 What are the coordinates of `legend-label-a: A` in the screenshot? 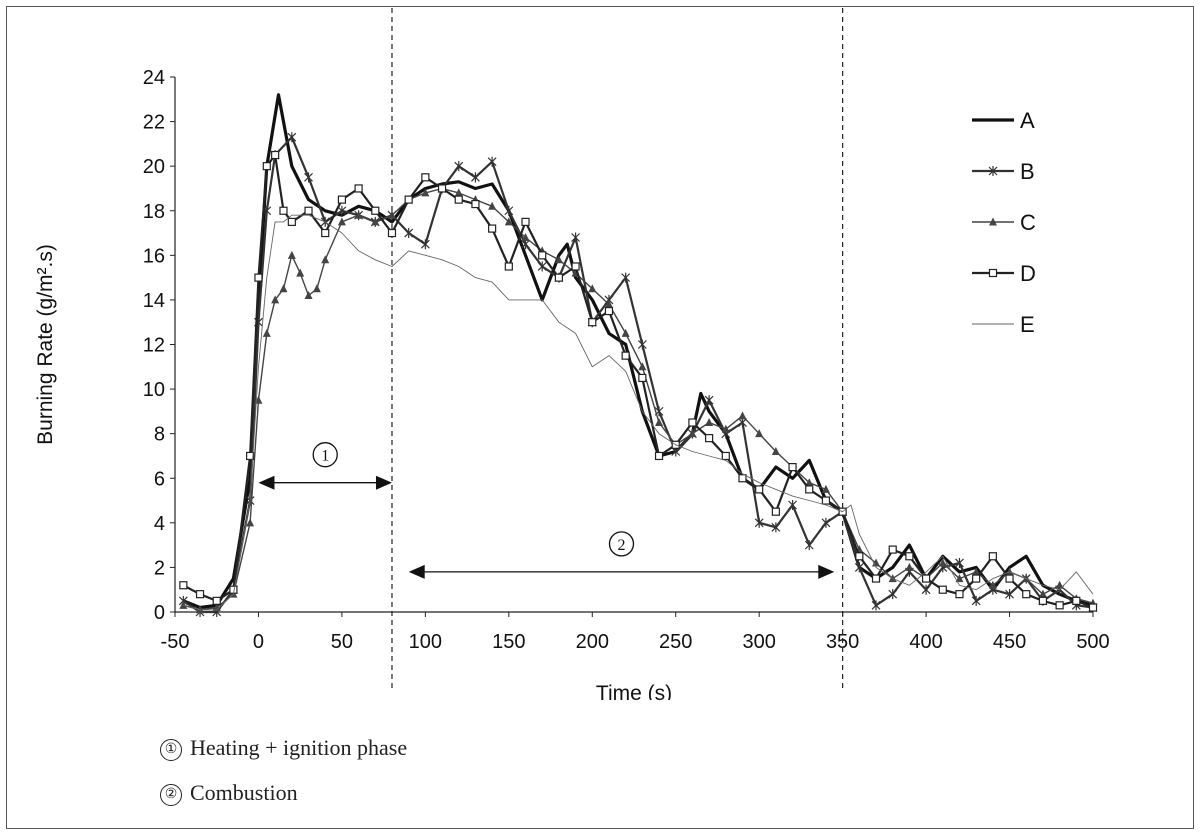 It's located at (1027, 120).